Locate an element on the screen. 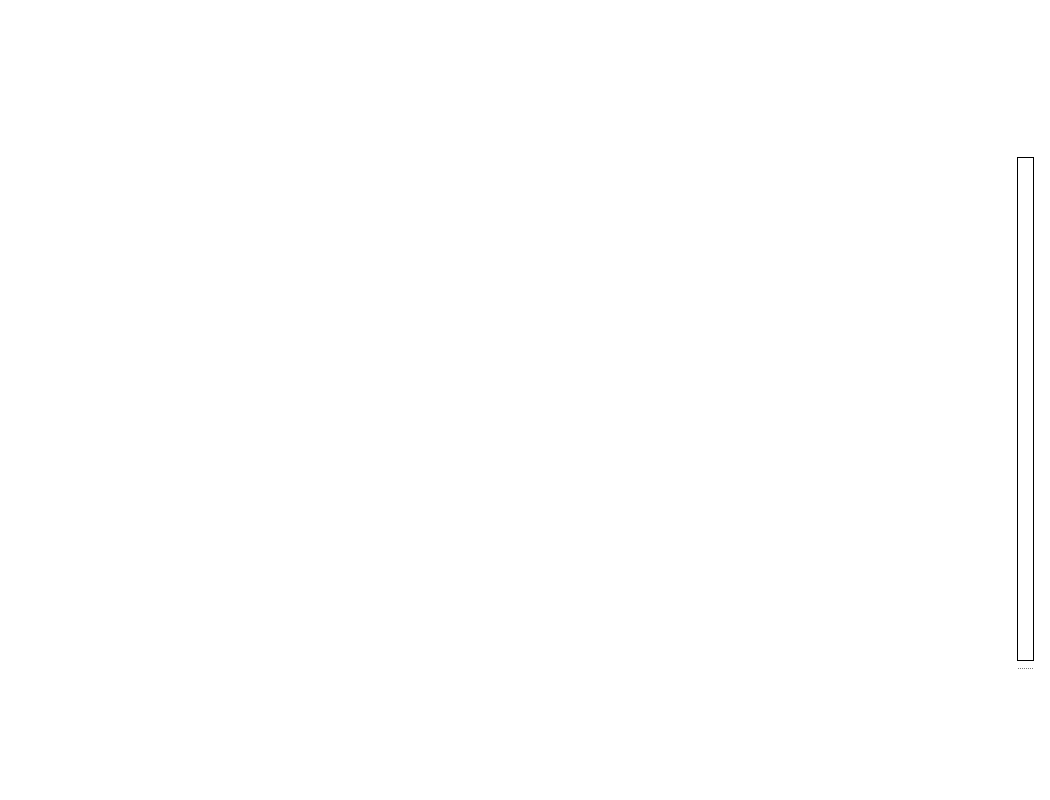  colorbar-canvas is located at coordinates (1025, 409).